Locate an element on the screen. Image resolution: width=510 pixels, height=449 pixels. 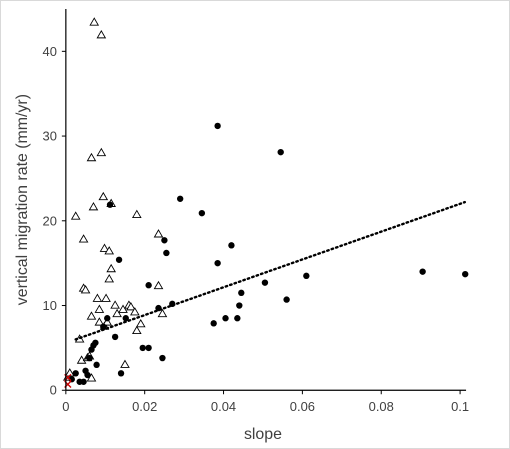
x-tick-label: 0.02 is located at coordinates (144, 406).